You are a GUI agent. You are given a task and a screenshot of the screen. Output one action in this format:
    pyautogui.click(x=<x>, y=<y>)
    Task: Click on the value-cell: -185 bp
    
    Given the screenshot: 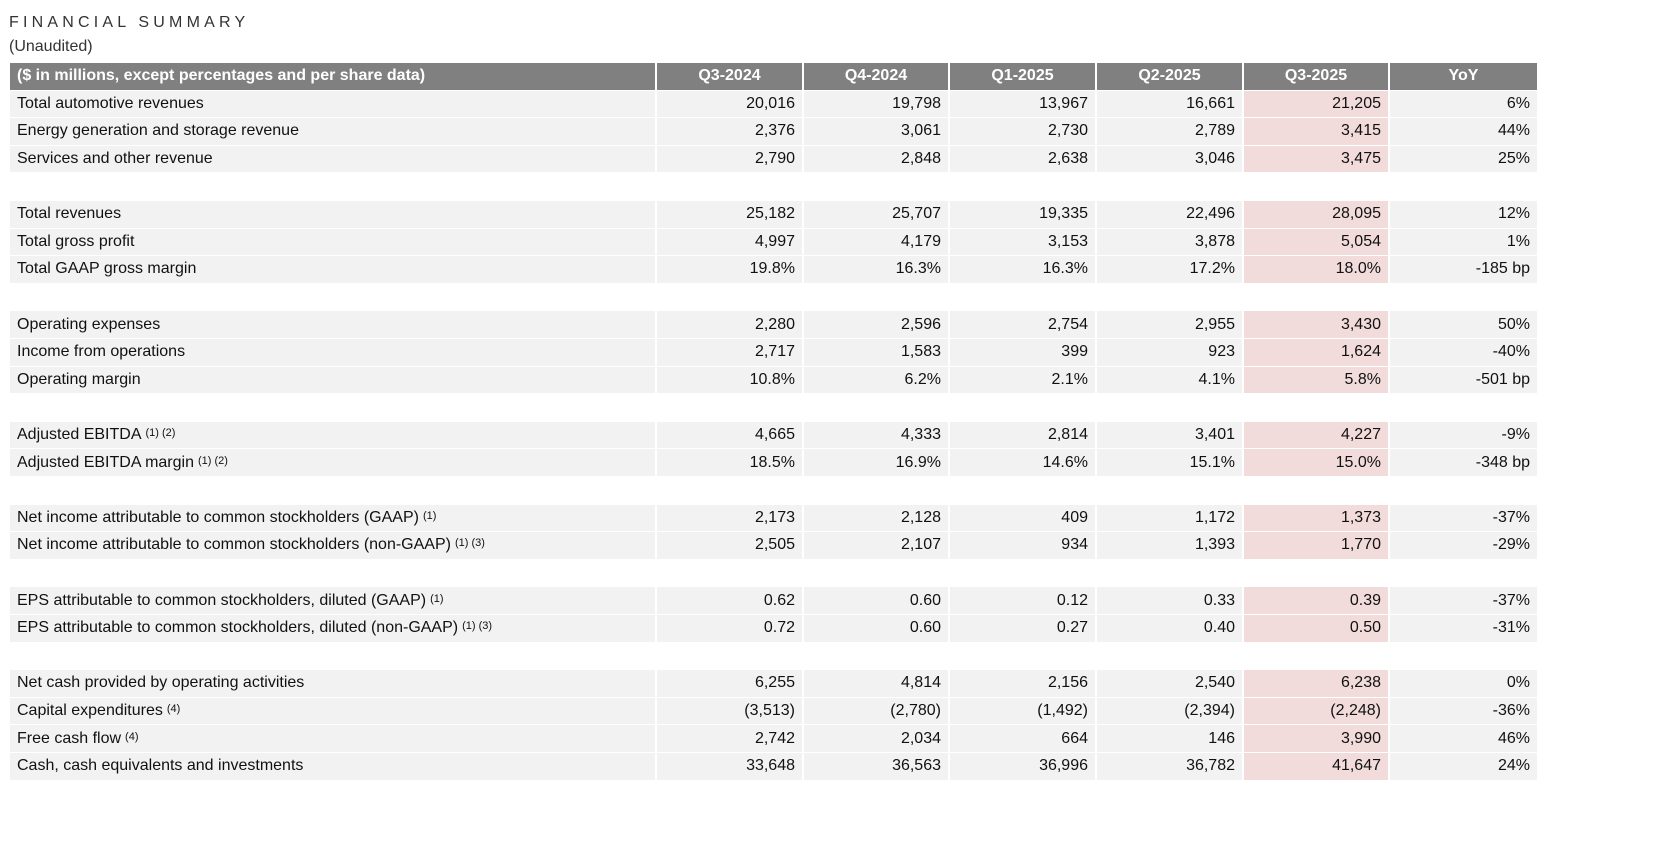 What is the action you would take?
    pyautogui.click(x=1463, y=269)
    